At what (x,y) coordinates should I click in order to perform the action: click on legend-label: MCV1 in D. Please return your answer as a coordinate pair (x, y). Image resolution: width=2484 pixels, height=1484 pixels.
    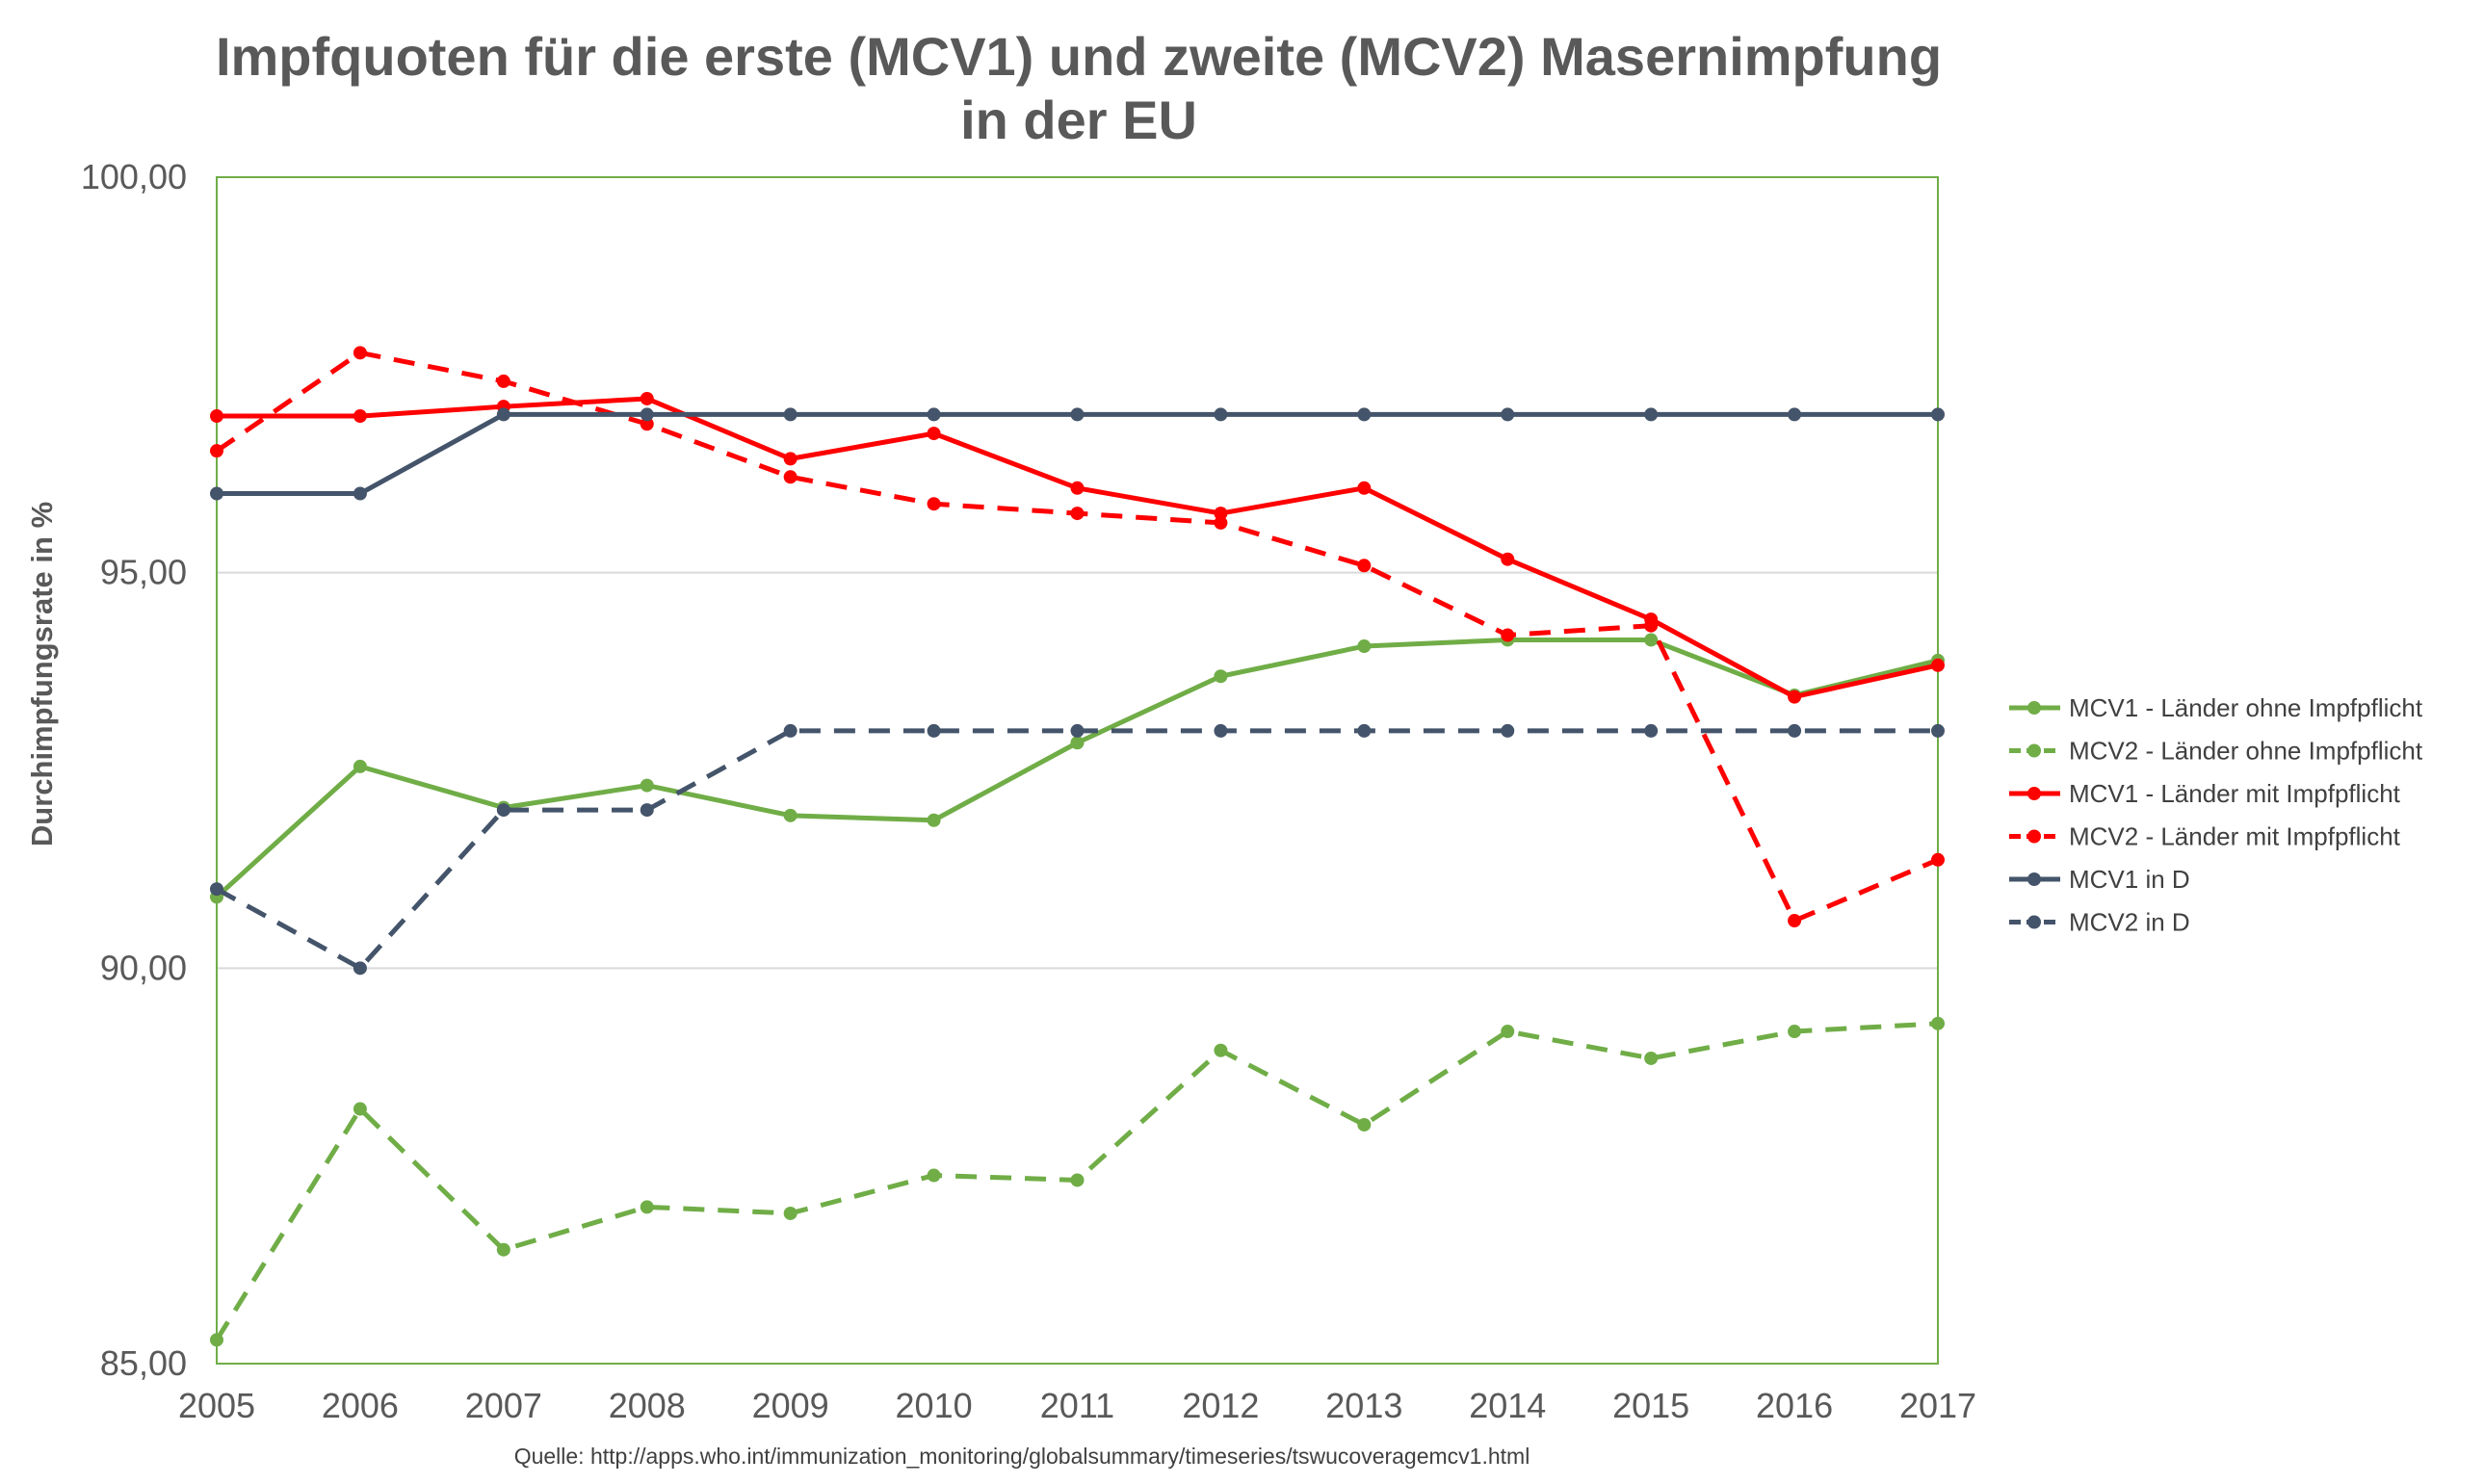
    Looking at the image, I should click on (2129, 880).